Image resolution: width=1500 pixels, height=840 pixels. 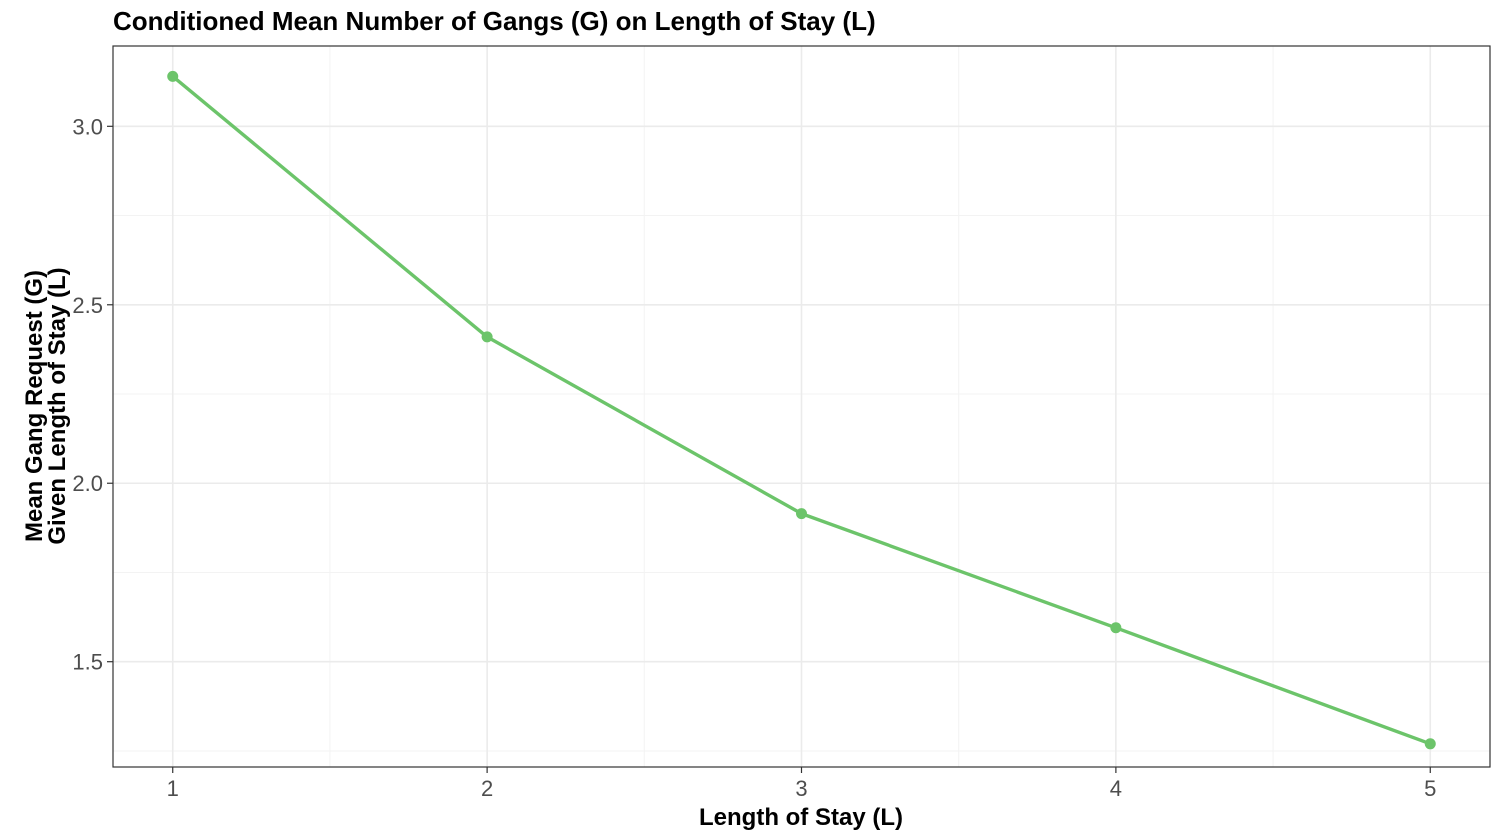 What do you see at coordinates (92, 394) in the screenshot?
I see `y-axis: 1.5 2.0 2.5 3.0` at bounding box center [92, 394].